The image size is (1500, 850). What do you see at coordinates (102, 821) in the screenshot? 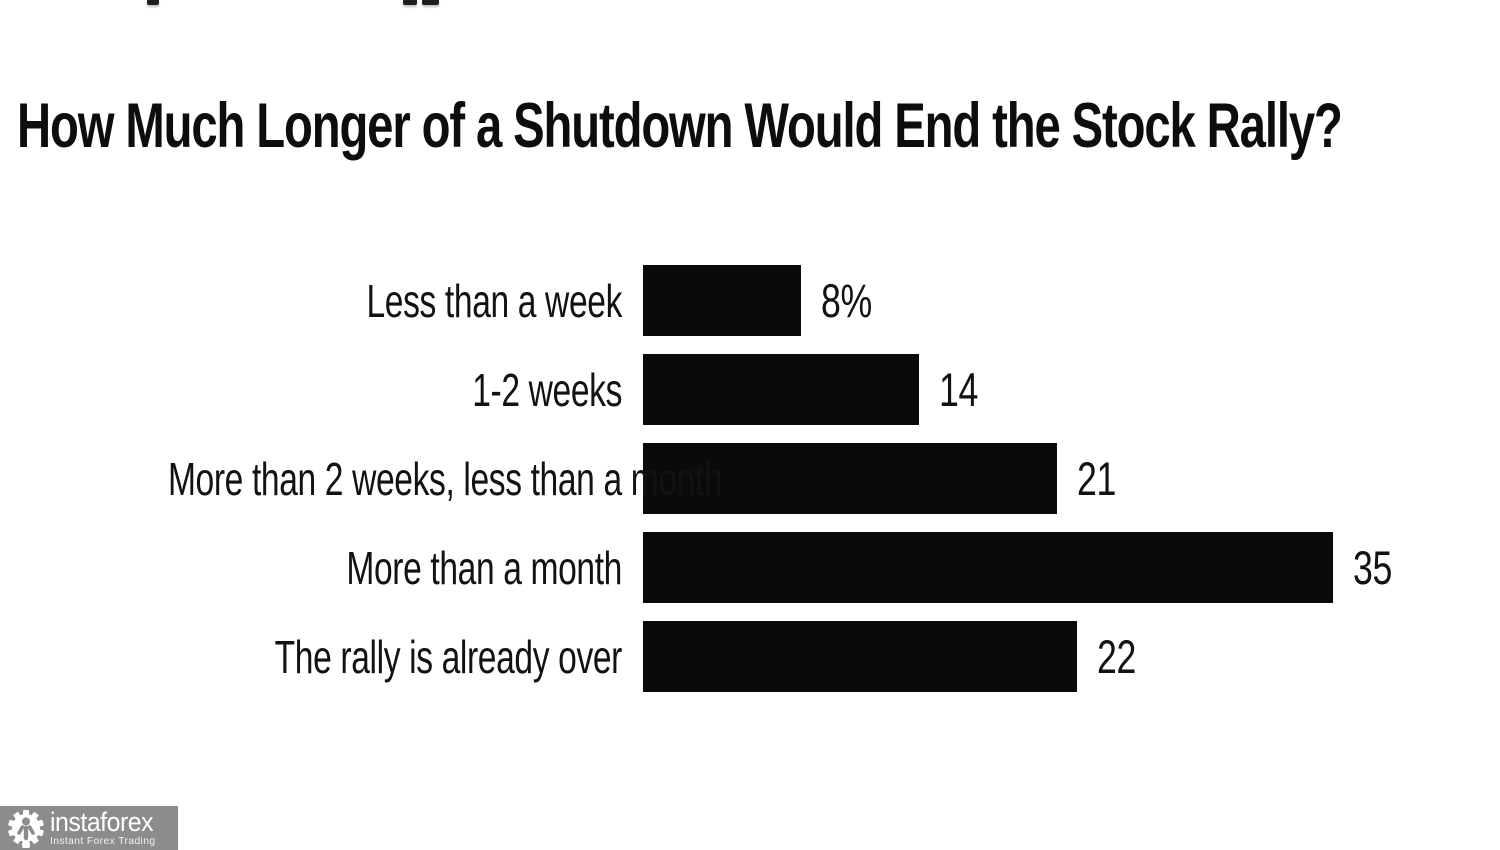
I see `brand-name: instaforex` at bounding box center [102, 821].